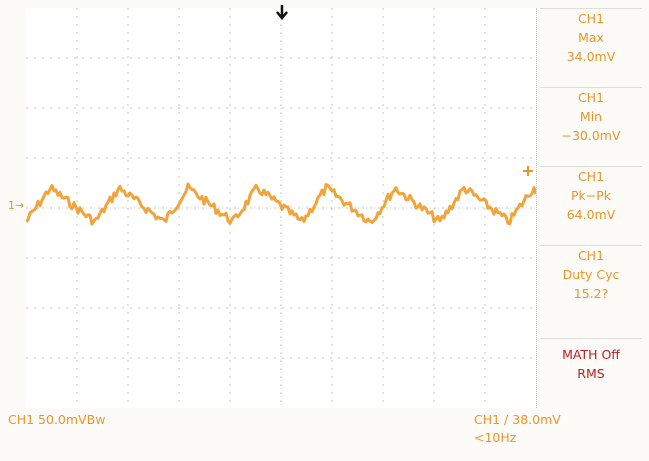 Image resolution: width=649 pixels, height=461 pixels. I want to click on ch1-ground-marker: 1→, so click(16, 205).